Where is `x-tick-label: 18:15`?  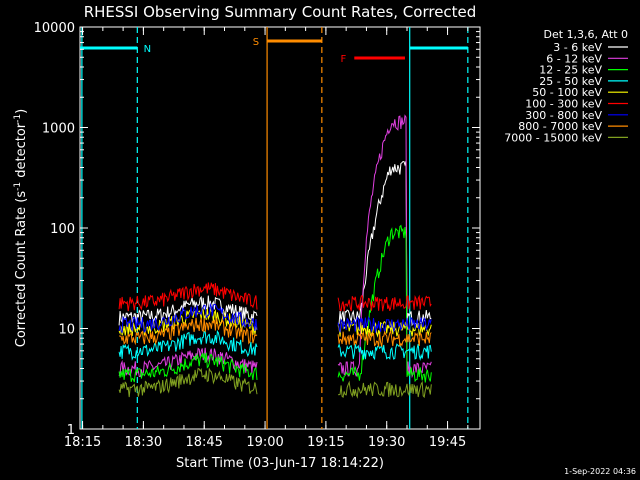 x-tick-label: 18:15 is located at coordinates (82, 442).